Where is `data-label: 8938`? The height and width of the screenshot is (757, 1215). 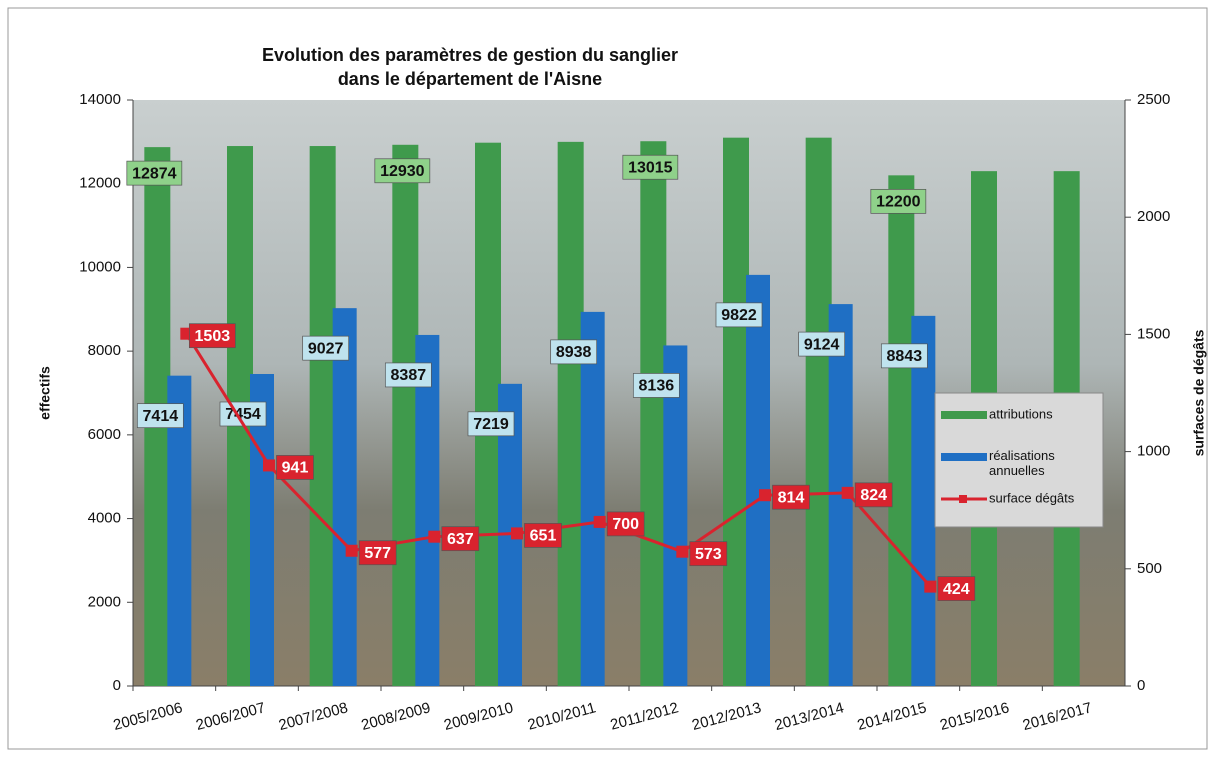
data-label: 8938 is located at coordinates (574, 352).